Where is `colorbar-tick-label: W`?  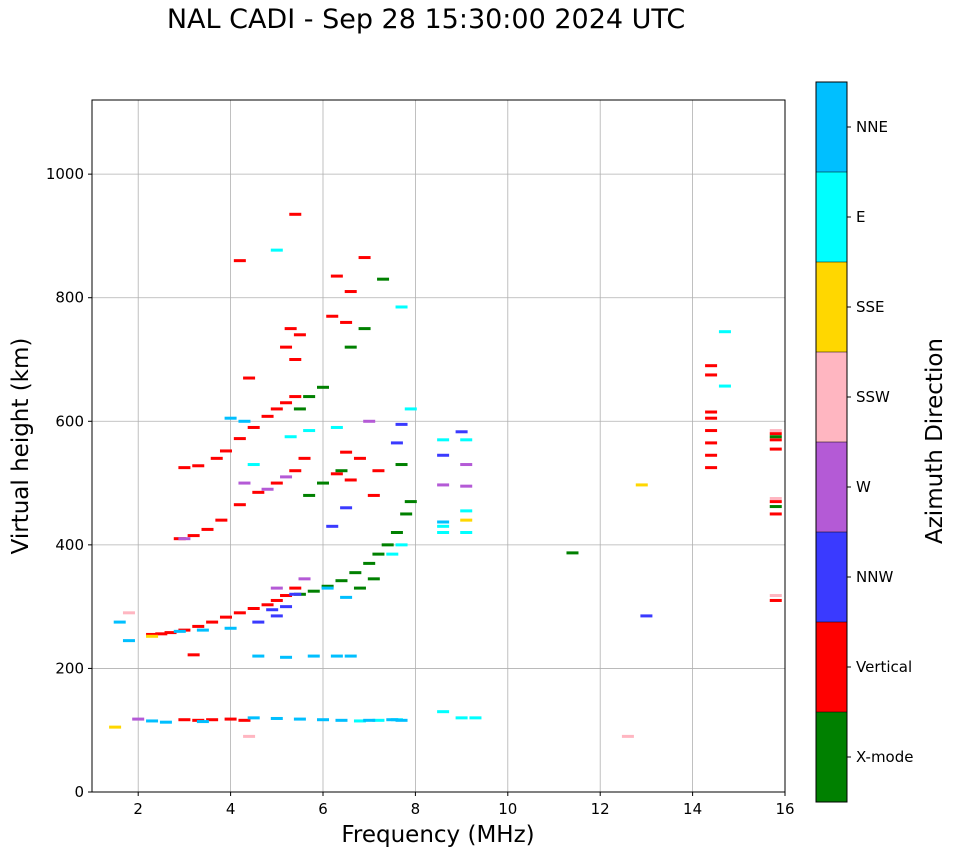 colorbar-tick-label: W is located at coordinates (863, 487).